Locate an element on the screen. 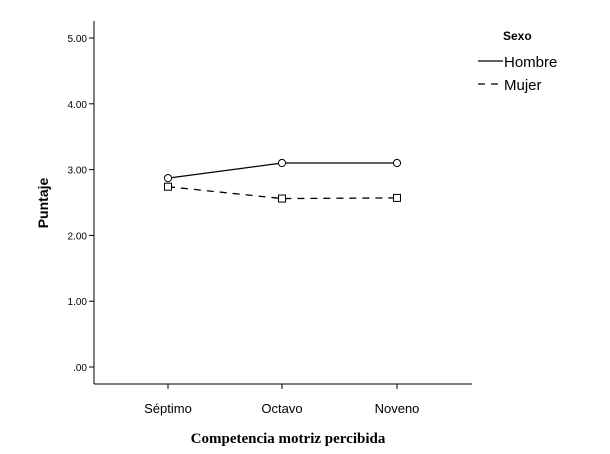 Image resolution: width=610 pixels, height=454 pixels. x-tick-label: Noveno is located at coordinates (397, 408).